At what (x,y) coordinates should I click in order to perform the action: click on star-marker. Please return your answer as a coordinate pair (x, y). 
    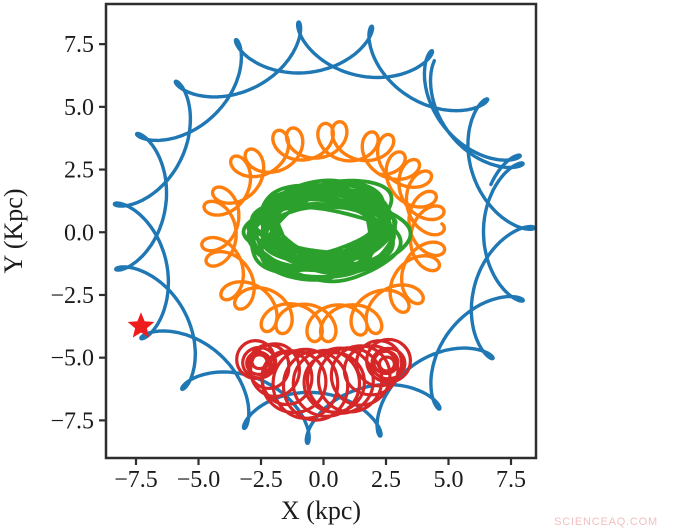
    Looking at the image, I should click on (141, 325).